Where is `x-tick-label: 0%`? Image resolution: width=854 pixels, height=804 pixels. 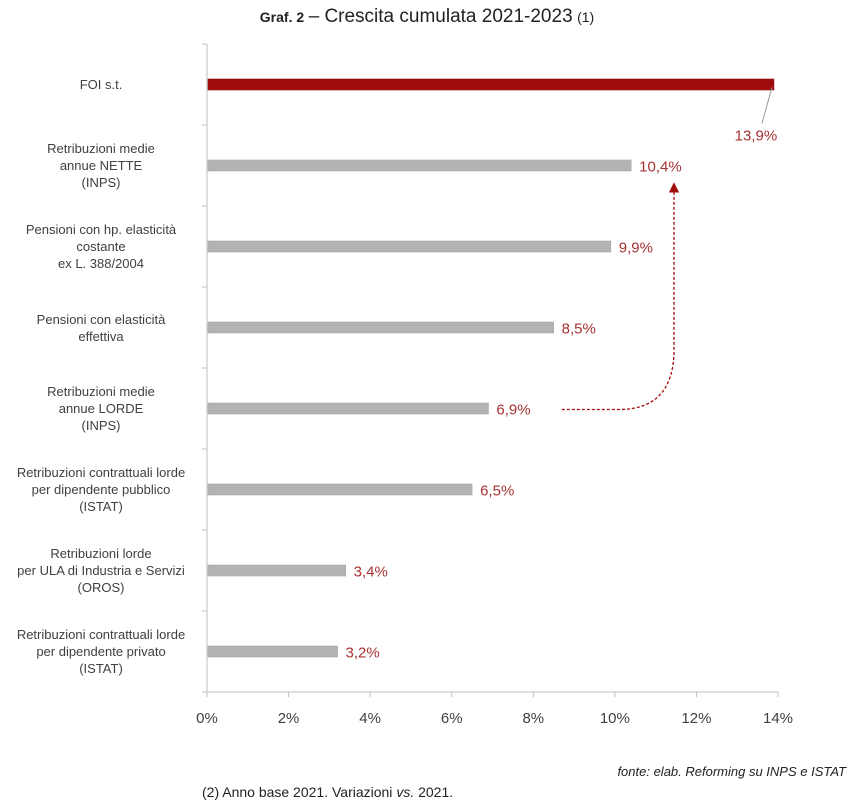
x-tick-label: 0% is located at coordinates (207, 718).